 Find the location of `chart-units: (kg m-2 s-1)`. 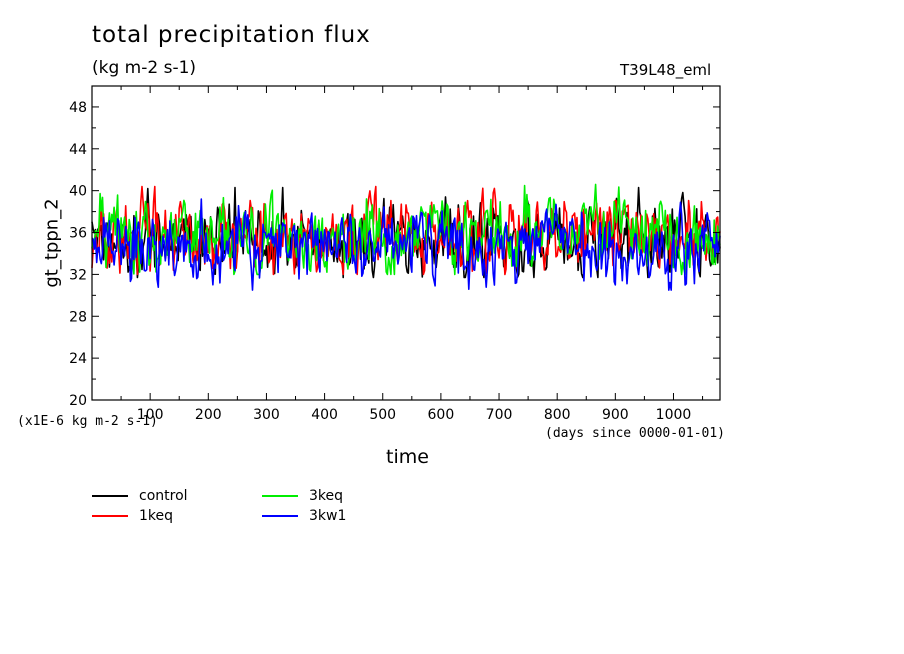

chart-units: (kg m-2 s-1) is located at coordinates (144, 68).